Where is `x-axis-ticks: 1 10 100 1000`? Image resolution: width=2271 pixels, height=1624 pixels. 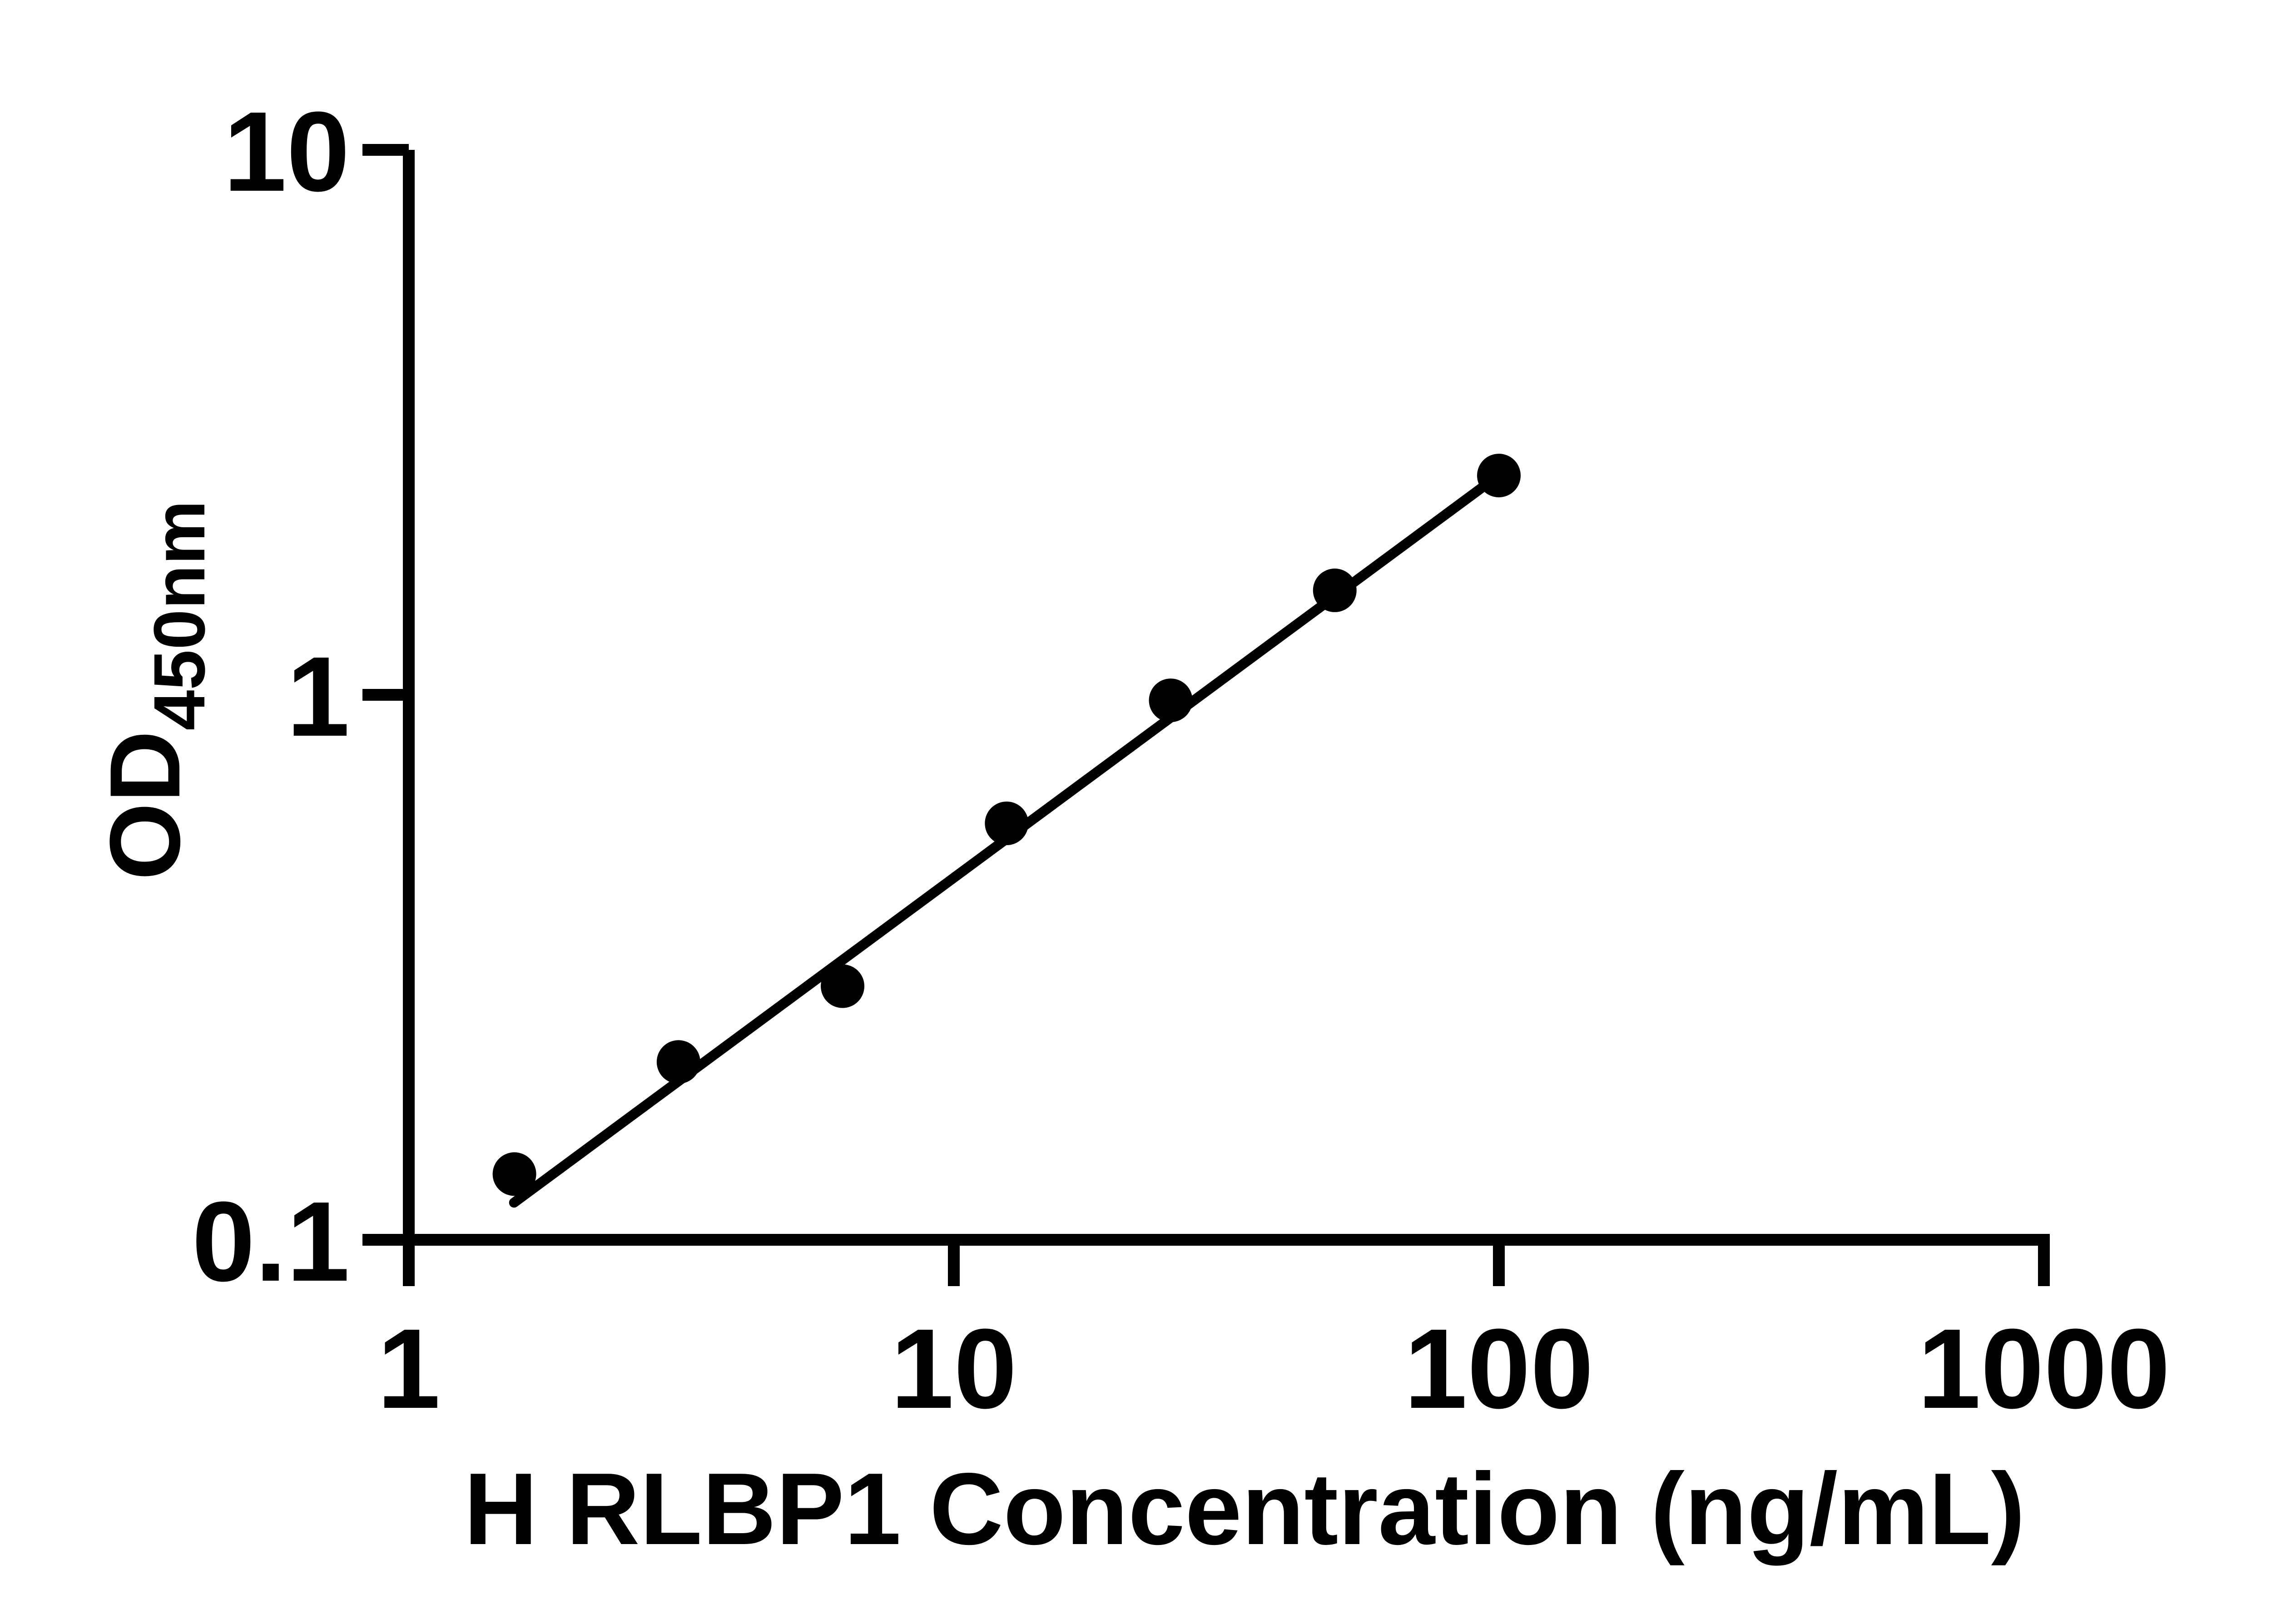
x-axis-ticks: 1 10 100 1000 is located at coordinates (1273, 1336).